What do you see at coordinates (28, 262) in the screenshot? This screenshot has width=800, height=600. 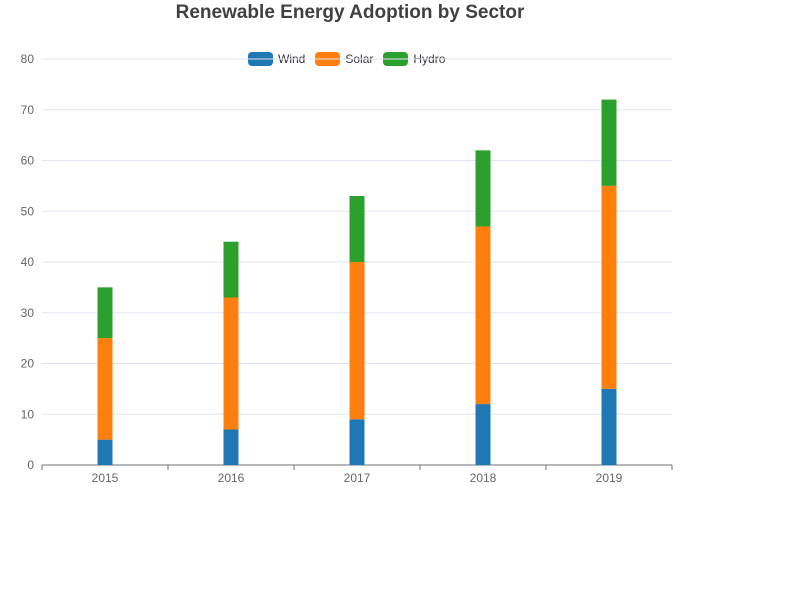 I see `y-tick-label-40: 40` at bounding box center [28, 262].